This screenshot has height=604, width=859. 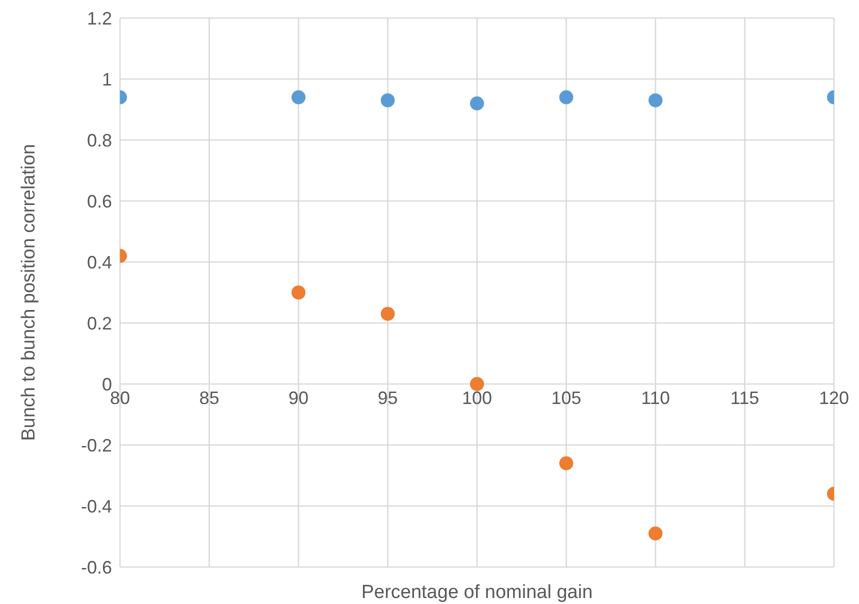 I want to click on y-tick-label: 0, so click(x=107, y=384).